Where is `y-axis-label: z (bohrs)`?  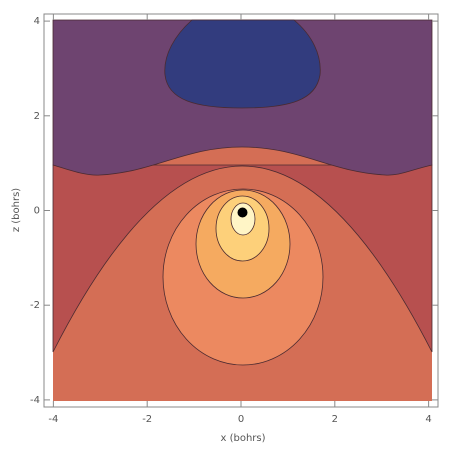
y-axis-label: z (bohrs) is located at coordinates (16, 210).